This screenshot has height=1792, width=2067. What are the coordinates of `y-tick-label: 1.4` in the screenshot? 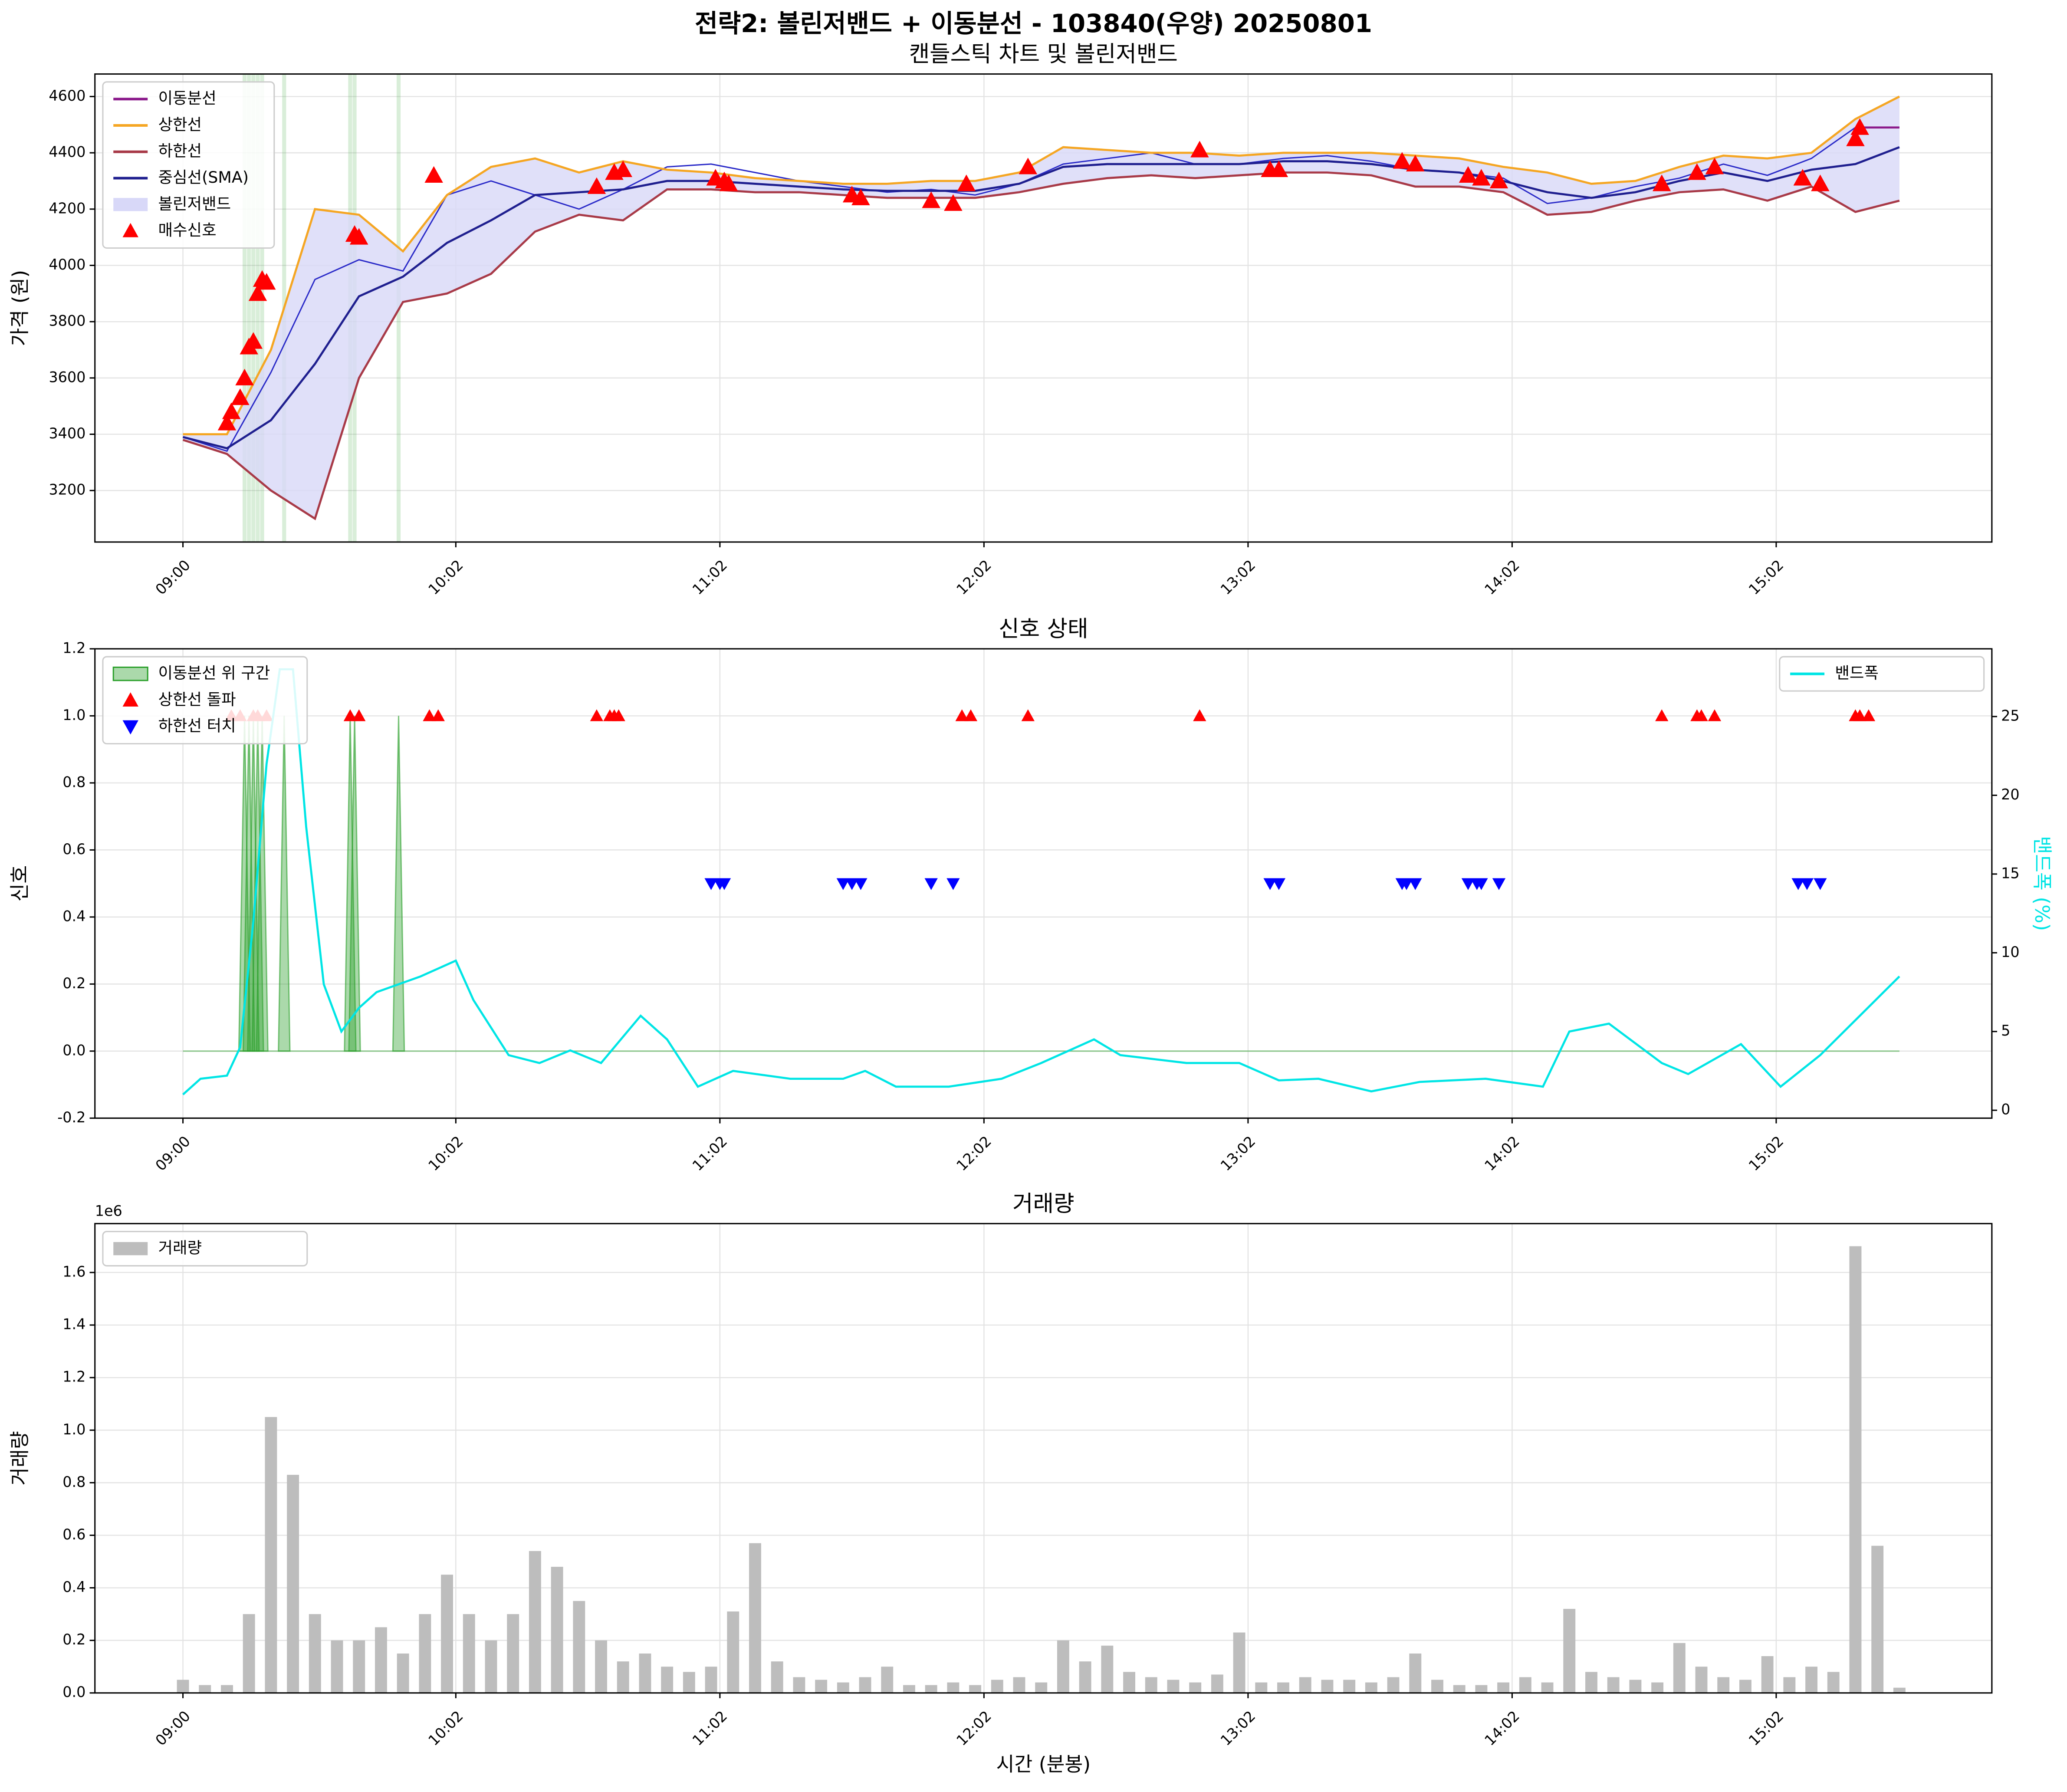 It's located at (73, 1325).